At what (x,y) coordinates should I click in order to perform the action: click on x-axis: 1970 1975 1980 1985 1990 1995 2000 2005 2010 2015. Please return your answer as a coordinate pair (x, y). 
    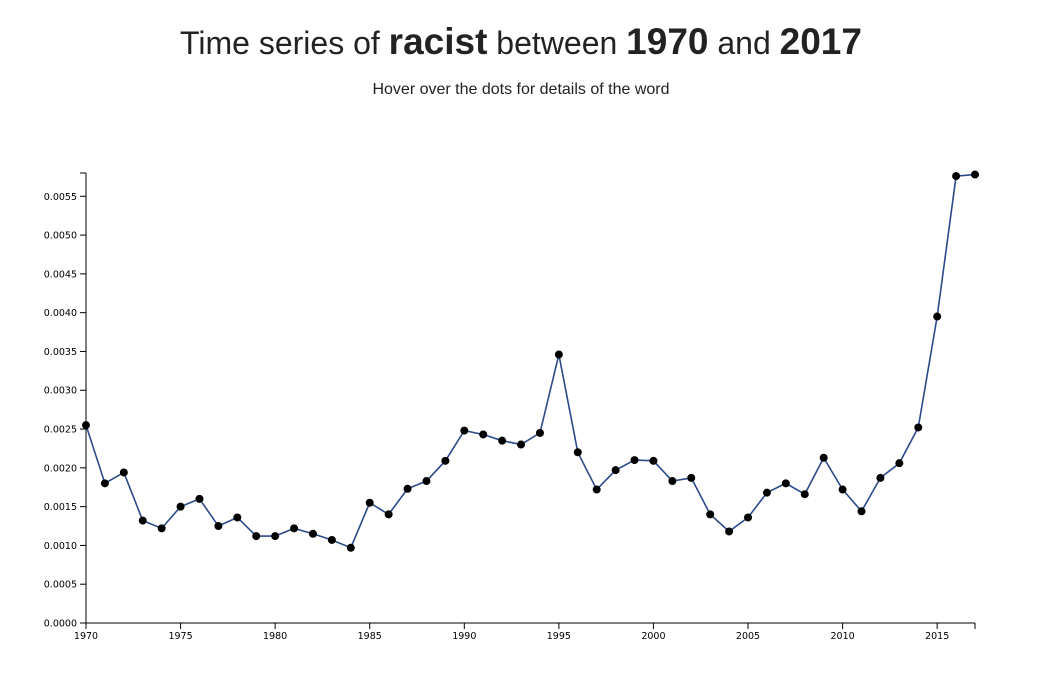
    Looking at the image, I should click on (525, 632).